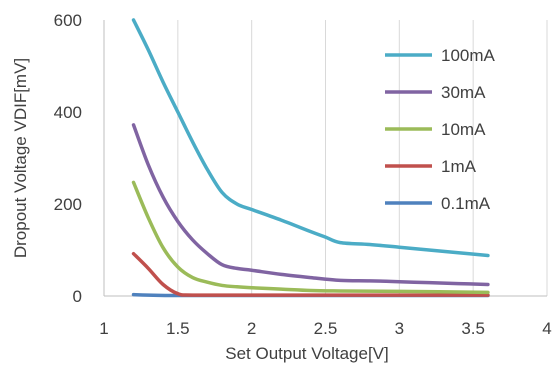 This screenshot has width=554, height=367. Describe the element at coordinates (251, 328) in the screenshot. I see `x-tick-label: 2` at that location.